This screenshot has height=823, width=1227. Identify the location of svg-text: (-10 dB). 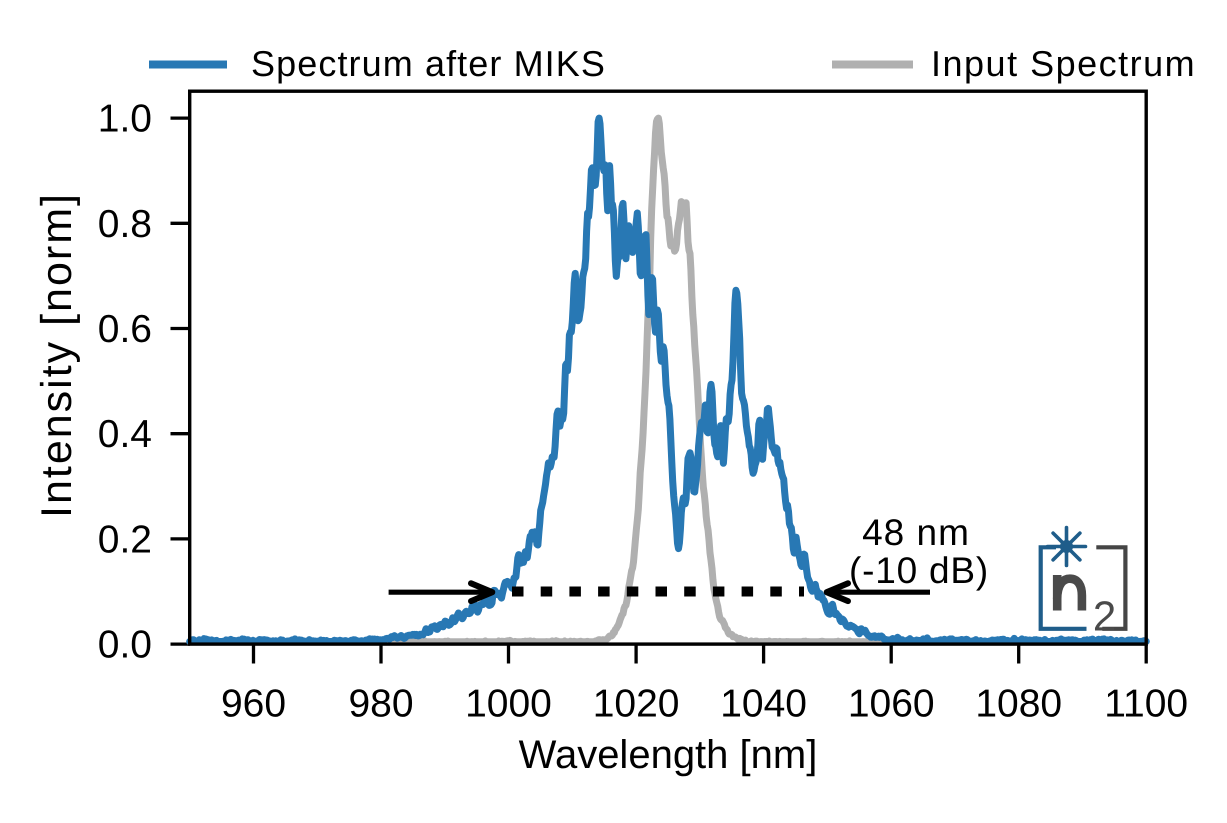
(919, 570).